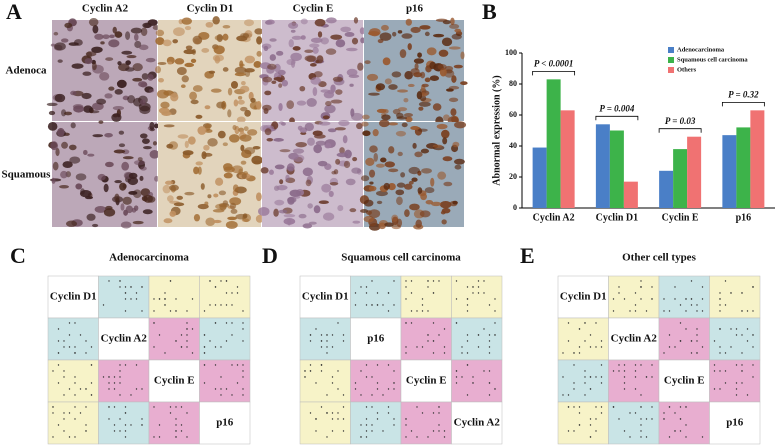  What do you see at coordinates (415, 9) in the screenshot?
I see `column-header: p16` at bounding box center [415, 9].